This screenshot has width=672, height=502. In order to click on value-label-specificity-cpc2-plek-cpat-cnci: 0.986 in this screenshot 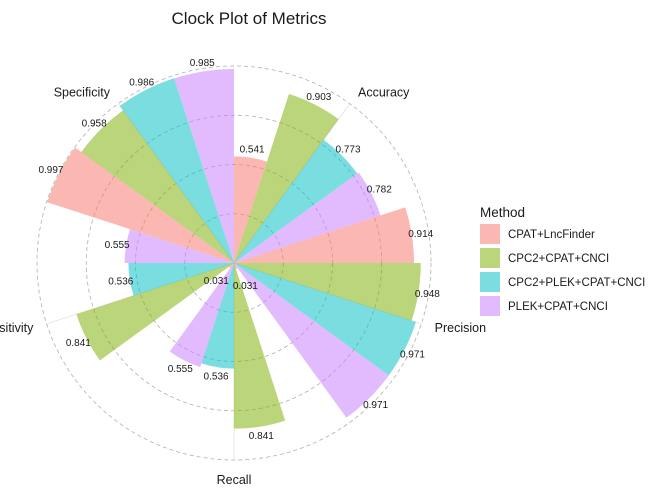, I will do `click(141, 82)`.